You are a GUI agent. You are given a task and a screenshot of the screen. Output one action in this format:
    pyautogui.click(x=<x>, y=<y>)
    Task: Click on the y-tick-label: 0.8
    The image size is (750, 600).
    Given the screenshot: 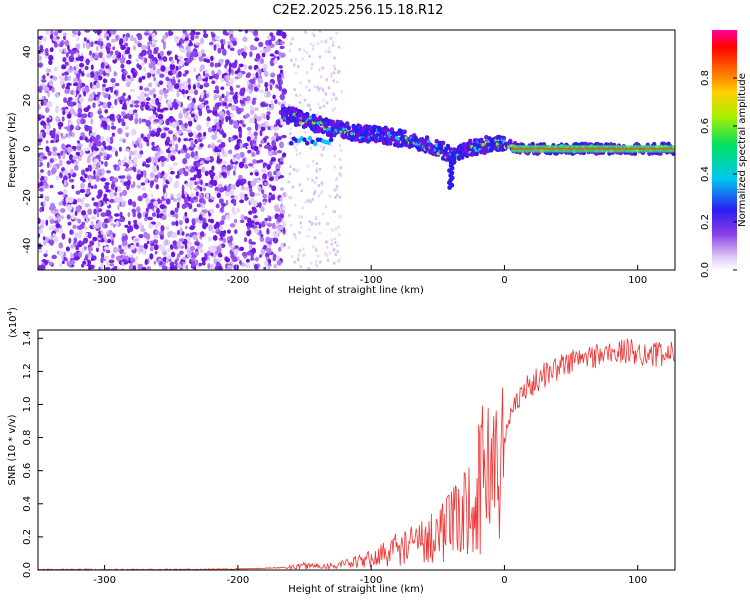 What is the action you would take?
    pyautogui.click(x=27, y=438)
    